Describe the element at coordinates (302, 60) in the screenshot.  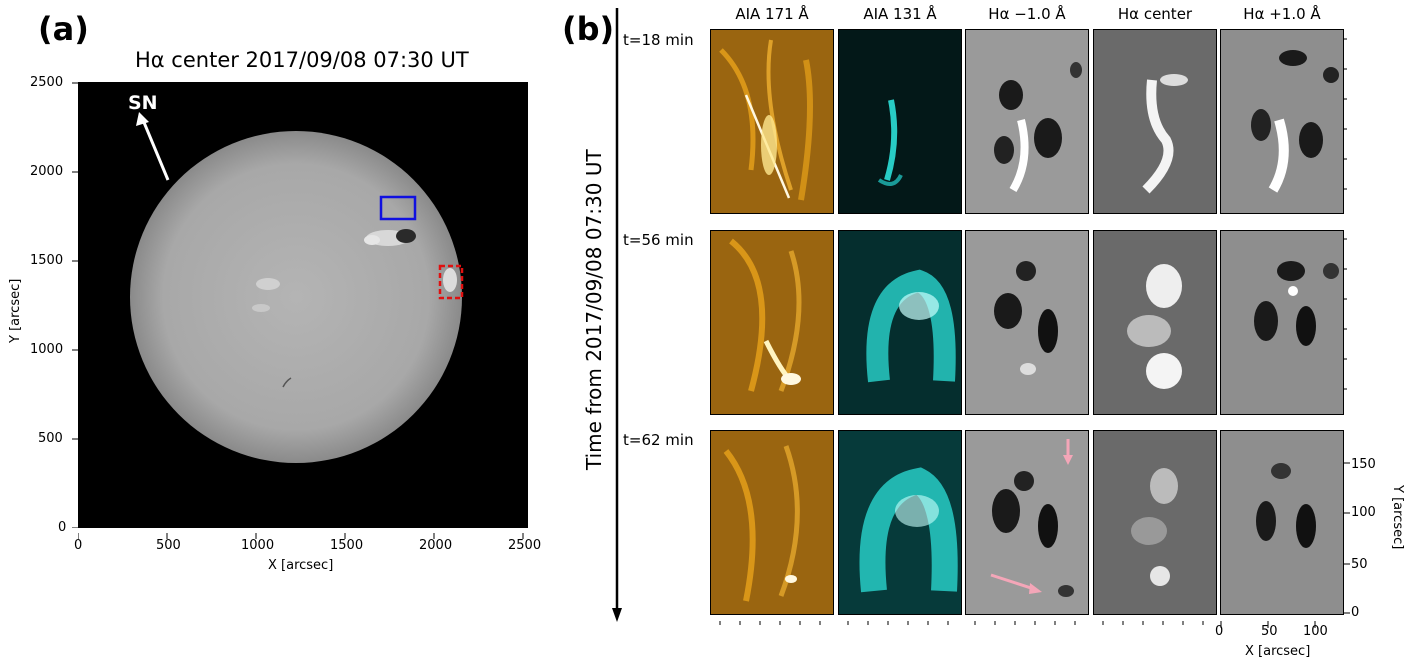
I see `panel-a-title: Hα center 2017/09/08 07:30 UT` at that location.